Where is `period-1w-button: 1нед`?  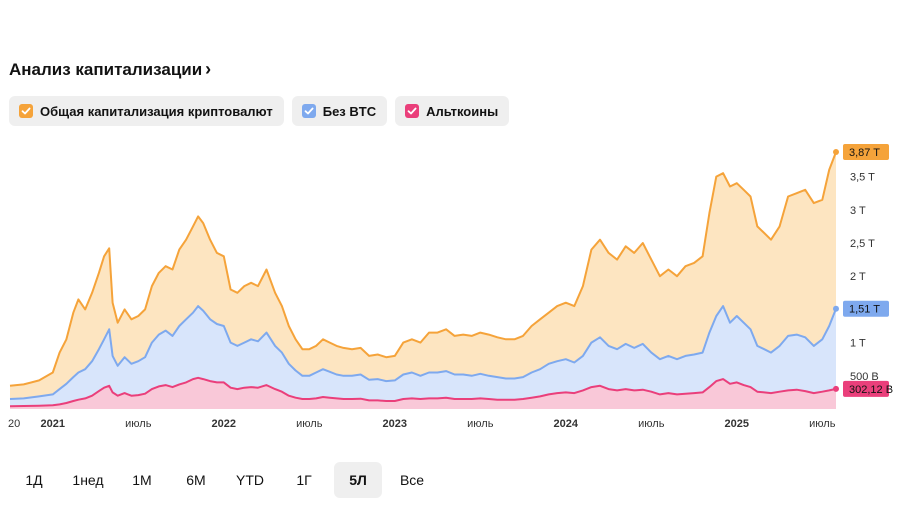 period-1w-button: 1нед is located at coordinates (88, 480).